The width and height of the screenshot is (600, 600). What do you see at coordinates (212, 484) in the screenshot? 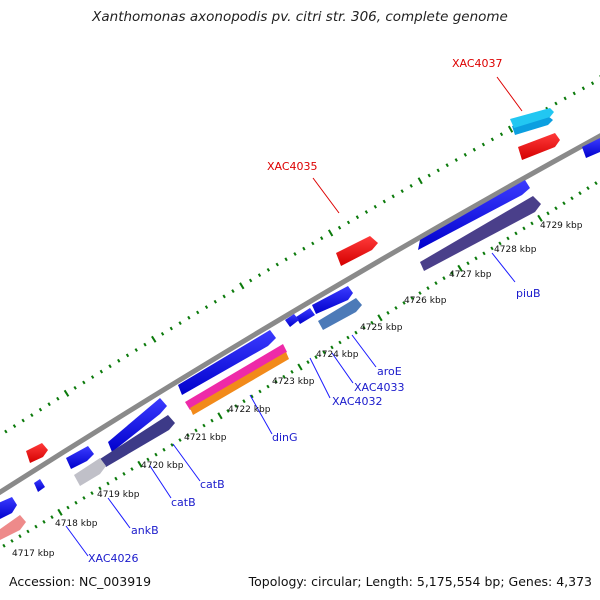
I see `gene-label-catB-1: catB` at bounding box center [212, 484].